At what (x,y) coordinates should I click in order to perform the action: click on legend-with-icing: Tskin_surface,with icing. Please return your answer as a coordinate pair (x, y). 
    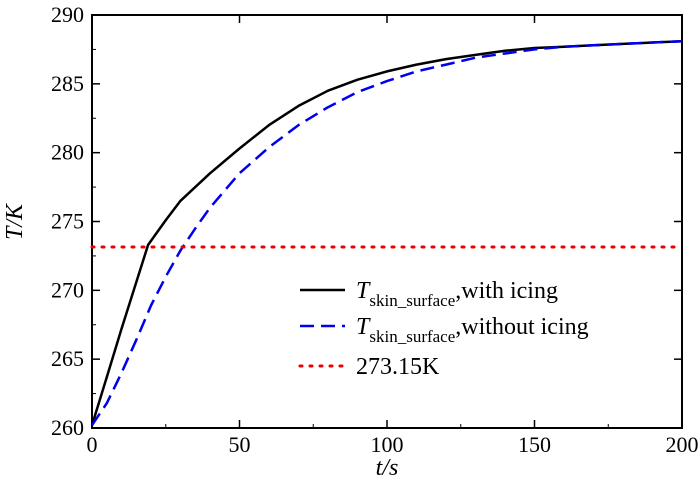
    Looking at the image, I should click on (429, 294).